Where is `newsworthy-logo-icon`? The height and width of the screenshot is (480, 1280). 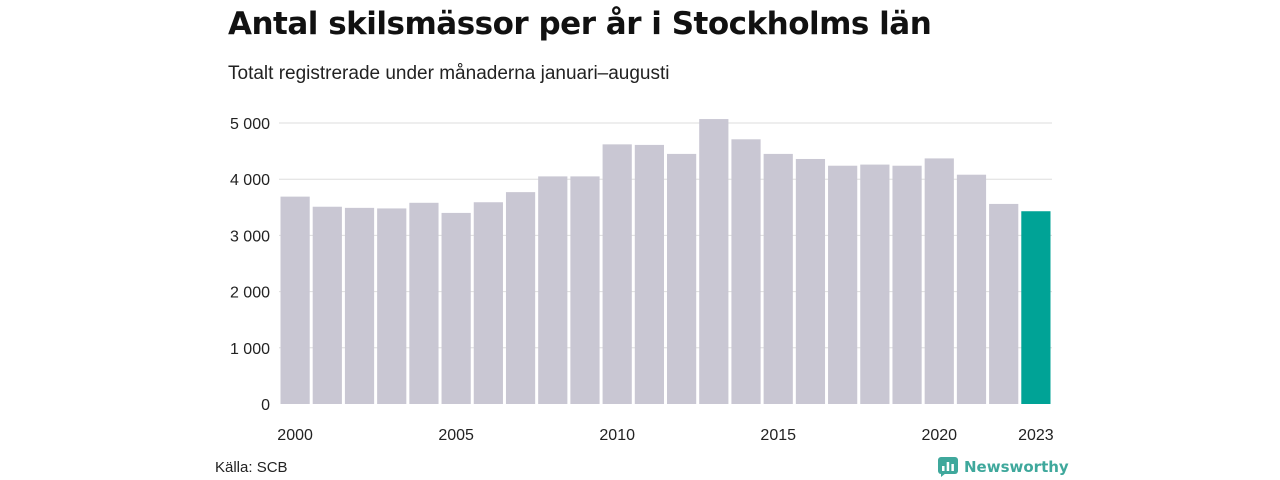
newsworthy-logo-icon is located at coordinates (948, 467).